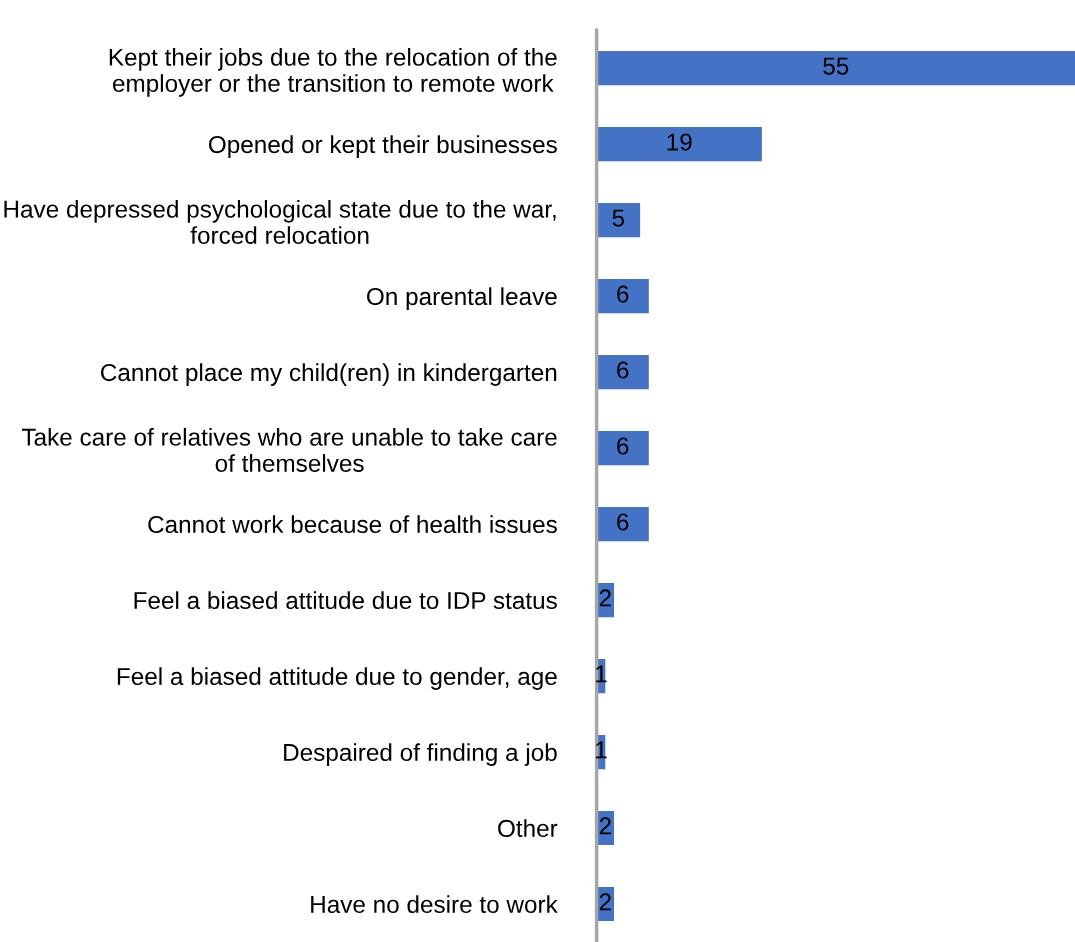  What do you see at coordinates (434, 904) in the screenshot?
I see `y-tick-label: Have no desire to work` at bounding box center [434, 904].